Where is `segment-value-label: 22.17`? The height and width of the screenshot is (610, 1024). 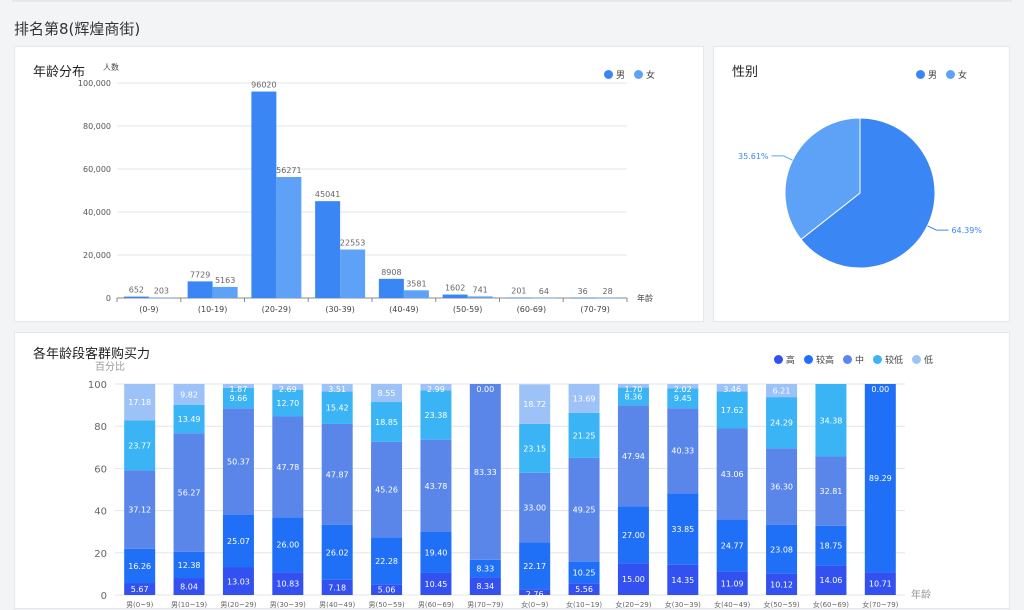 segment-value-label: 22.17 is located at coordinates (534, 566).